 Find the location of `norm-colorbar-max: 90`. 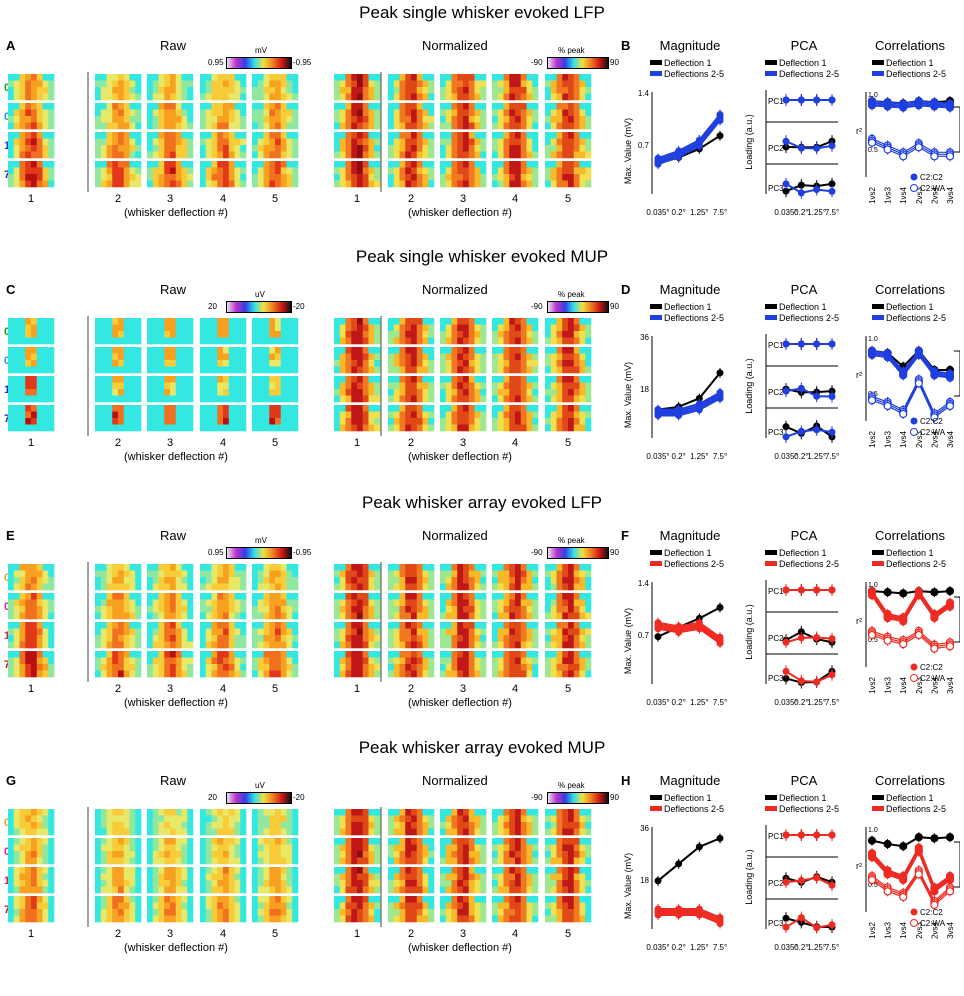

norm-colorbar-max: 90 is located at coordinates (614, 306).